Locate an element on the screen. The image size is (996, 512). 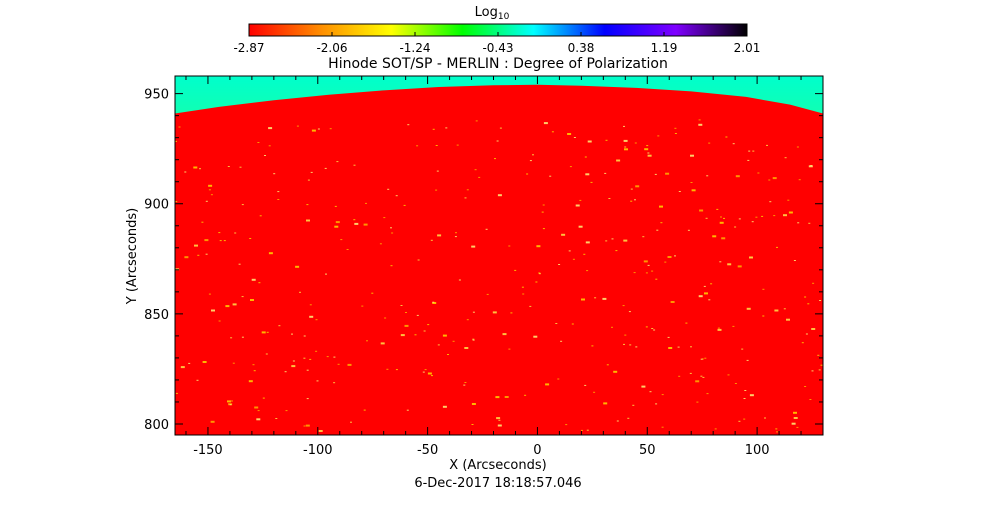
x-axis-label: X (Arcseconds) is located at coordinates (497, 465).